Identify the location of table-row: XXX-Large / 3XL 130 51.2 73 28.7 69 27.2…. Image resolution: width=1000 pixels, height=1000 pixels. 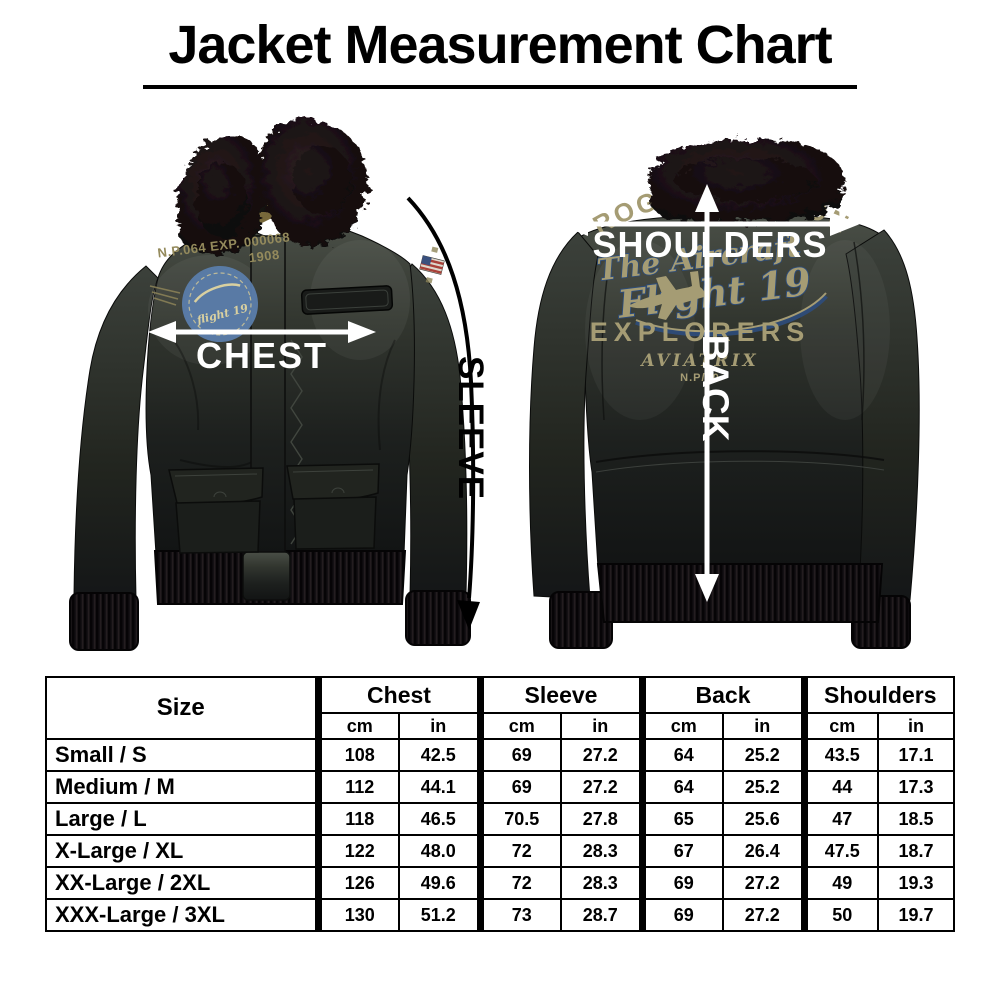
(500, 915).